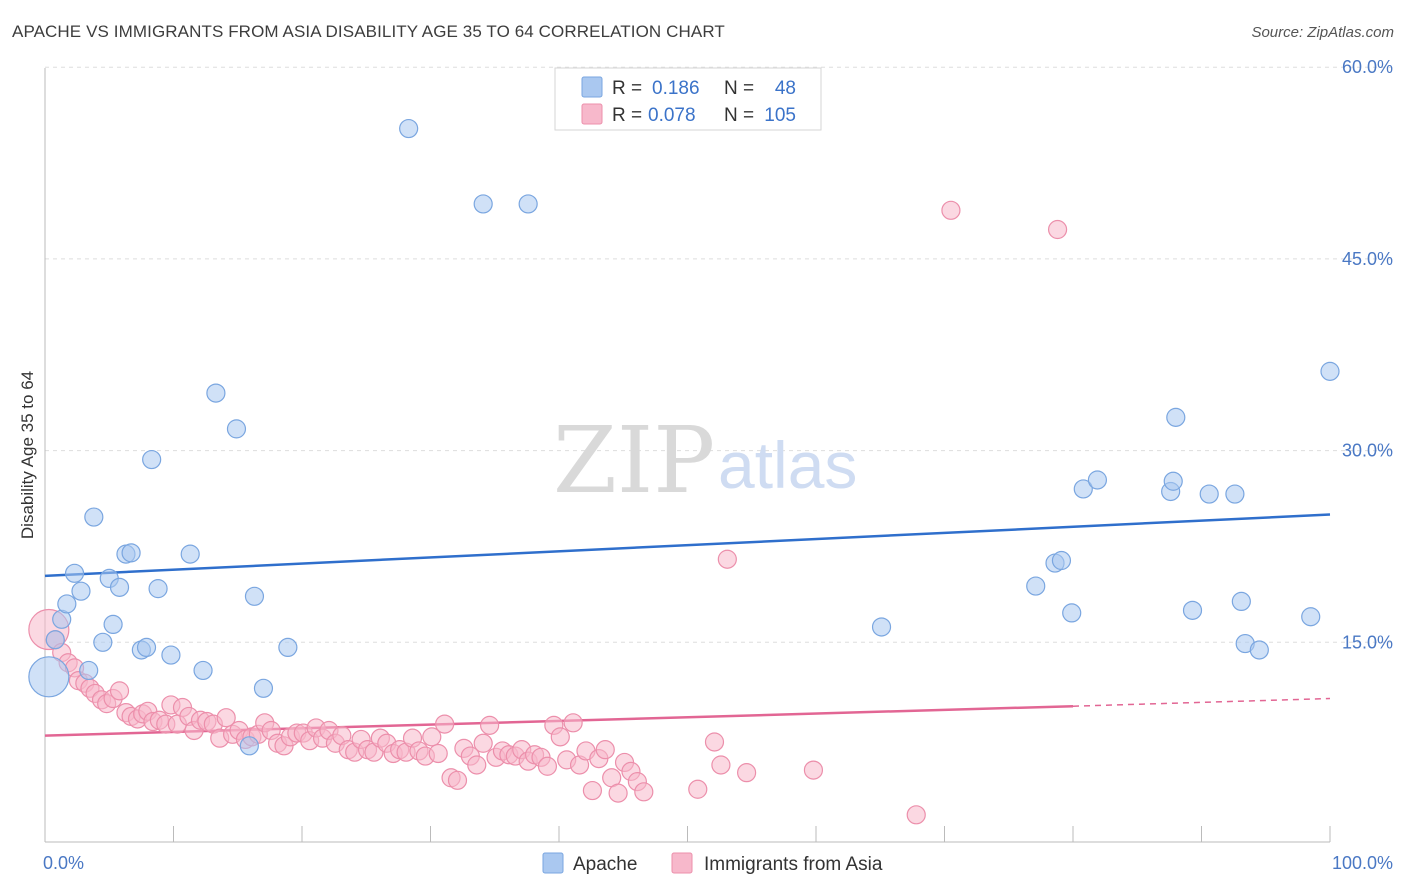 The width and height of the screenshot is (1406, 892). I want to click on chart-source: Source: ZipAtlas.com, so click(1322, 32).